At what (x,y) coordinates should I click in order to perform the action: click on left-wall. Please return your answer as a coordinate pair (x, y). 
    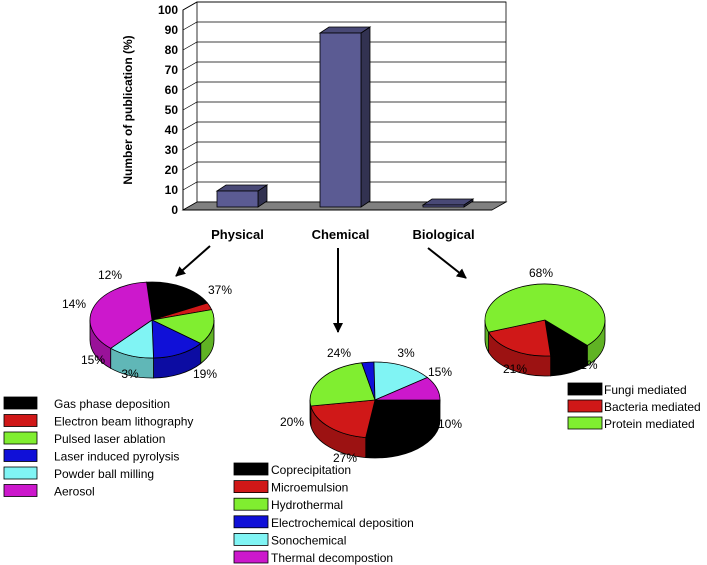
    Looking at the image, I should click on (190, 105).